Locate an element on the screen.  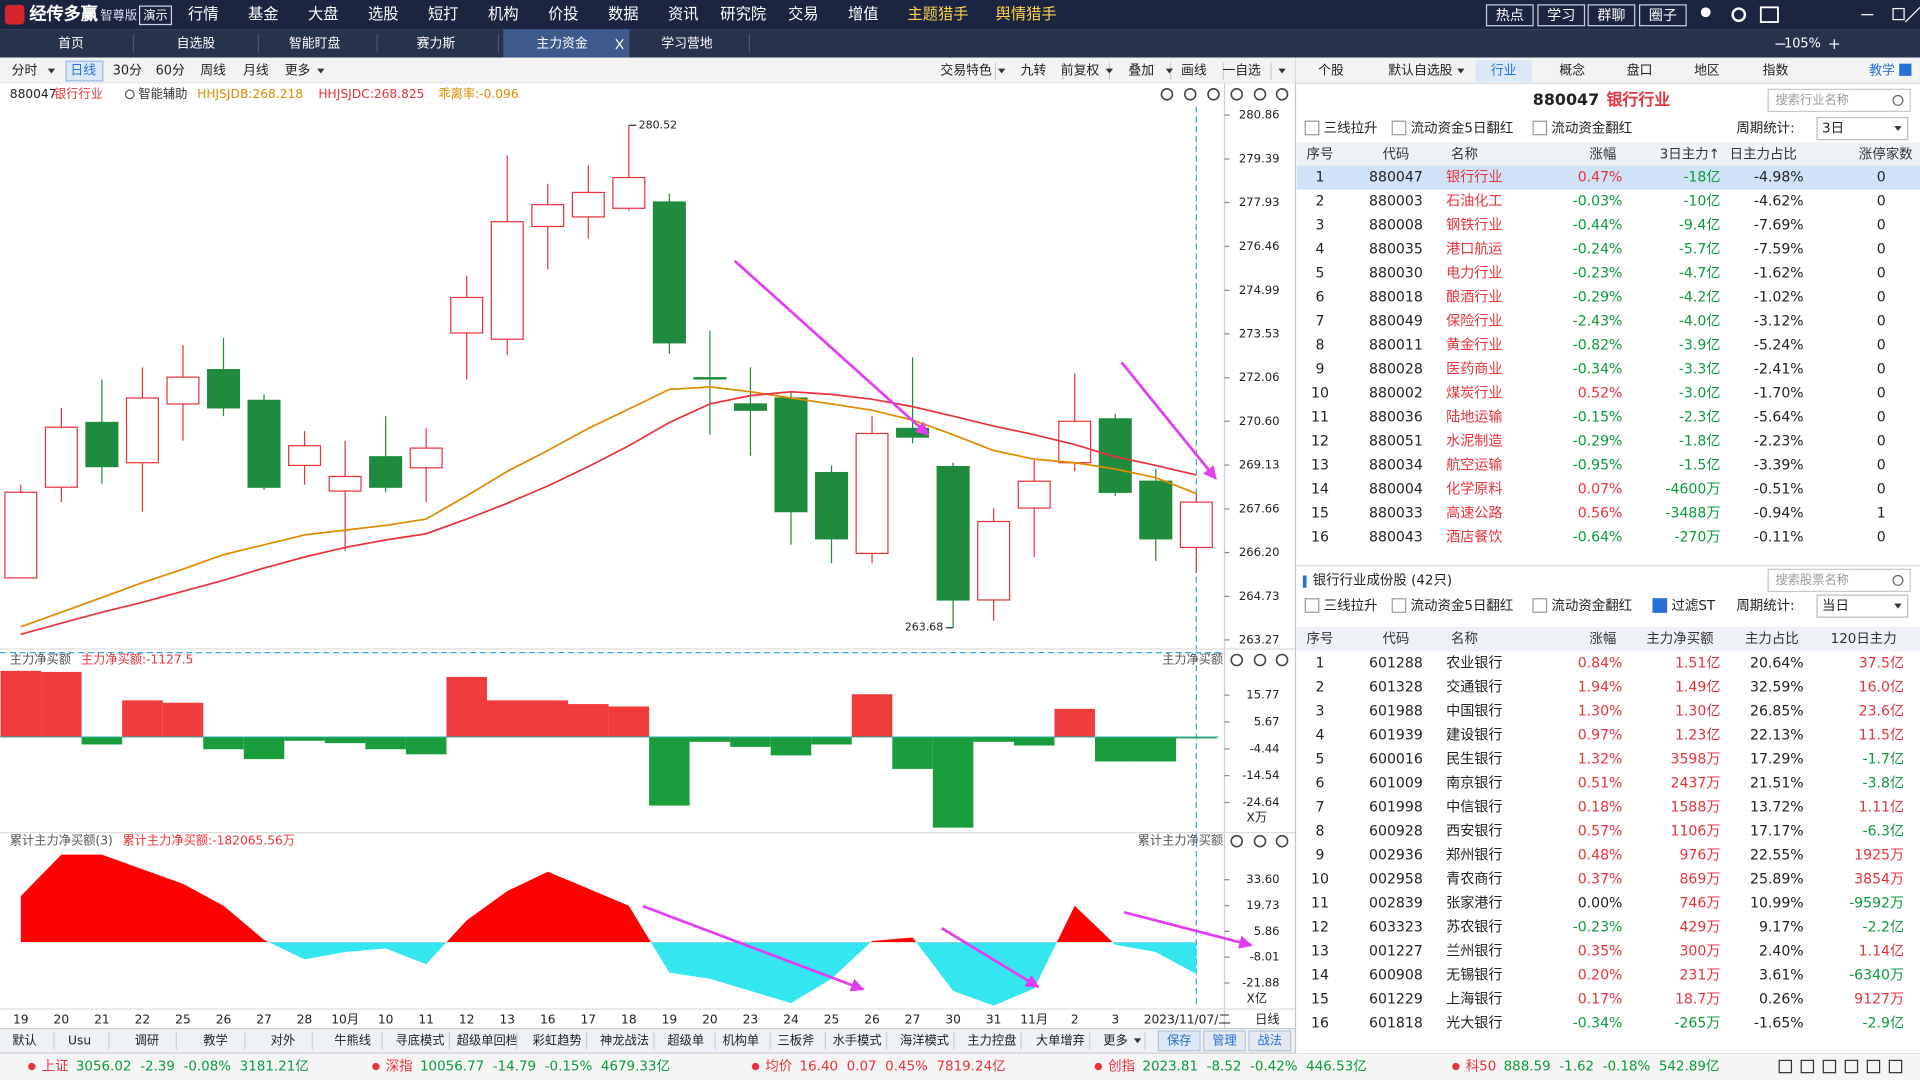
table-cell: -0.03% is located at coordinates (1598, 202).